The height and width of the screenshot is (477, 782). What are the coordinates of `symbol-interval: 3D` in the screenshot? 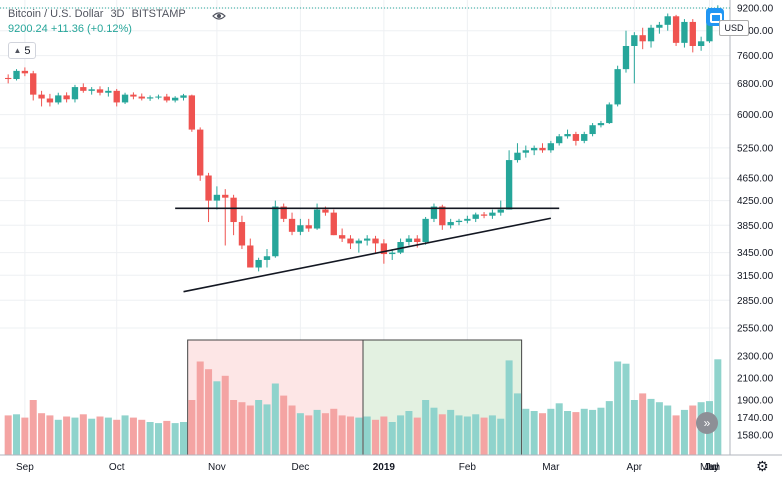 It's located at (117, 14).